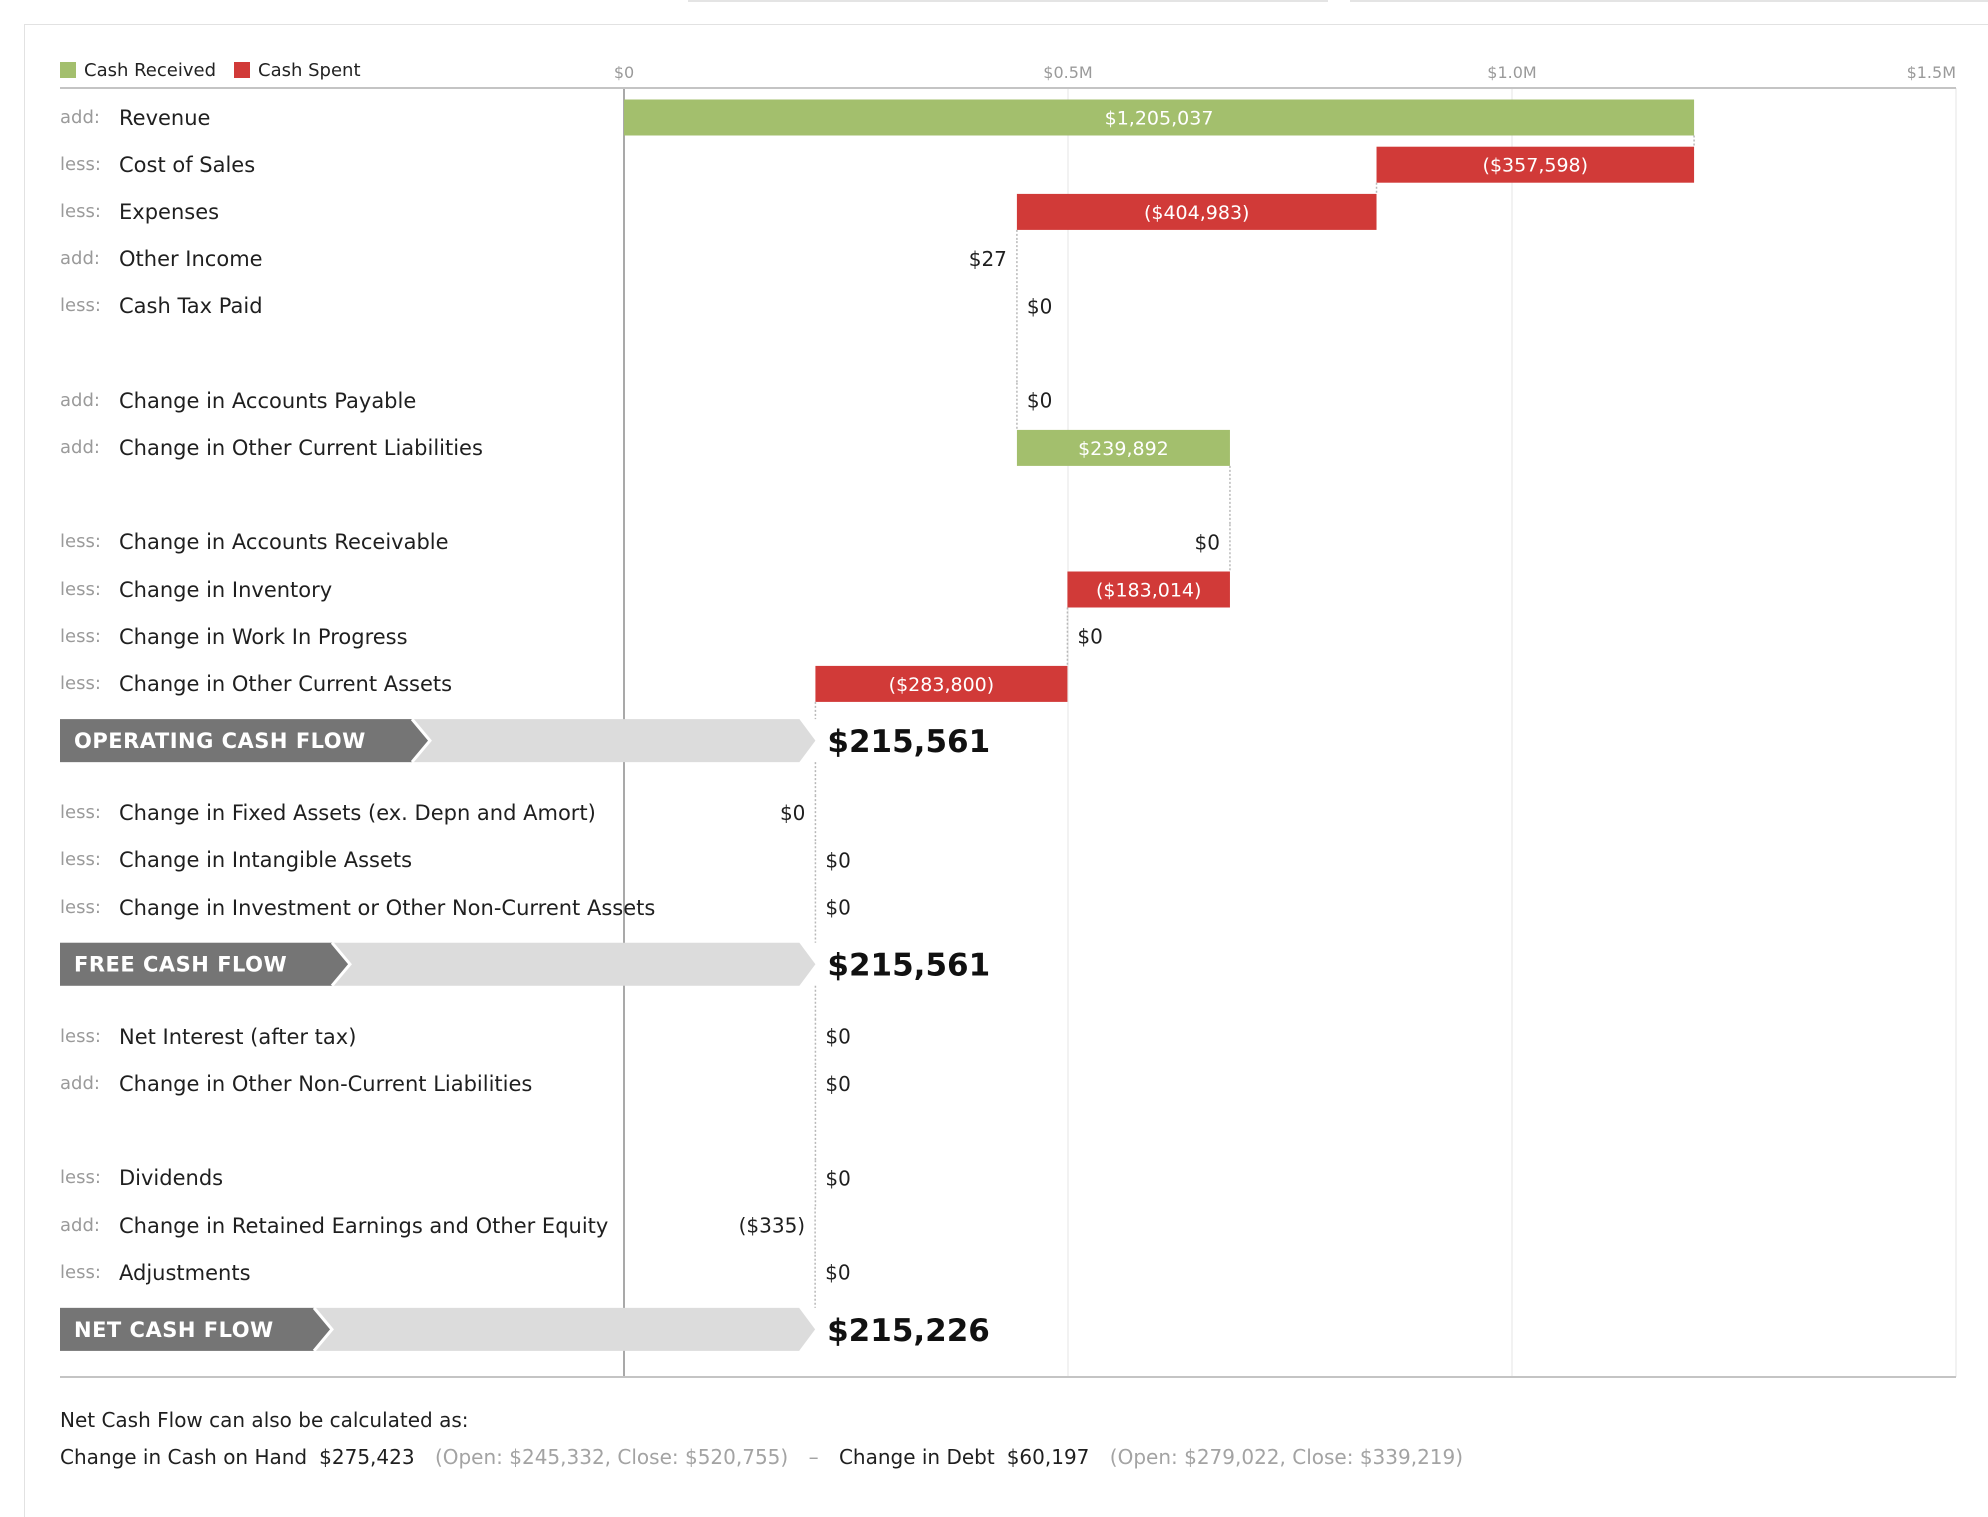  What do you see at coordinates (180, 965) in the screenshot?
I see `total-label: FREE CASH FLOW` at bounding box center [180, 965].